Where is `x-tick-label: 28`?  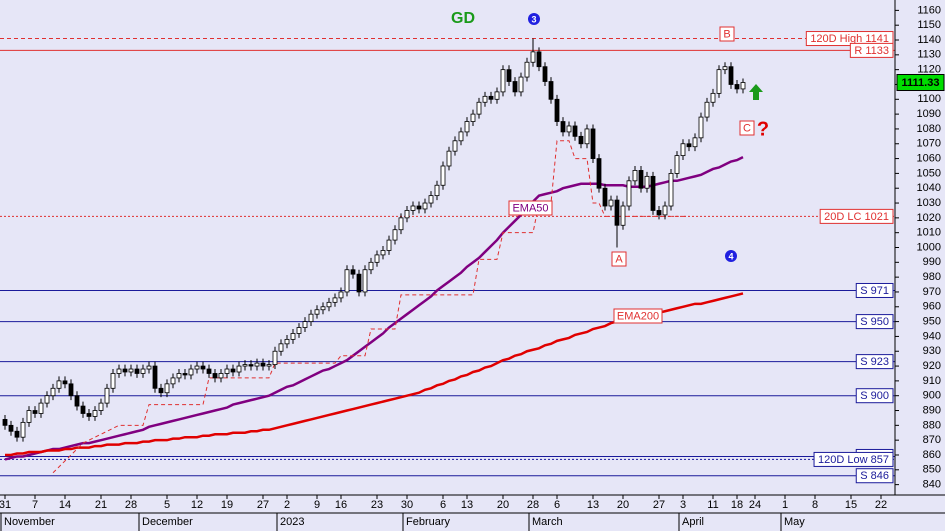
x-tick-label: 28 is located at coordinates (533, 505).